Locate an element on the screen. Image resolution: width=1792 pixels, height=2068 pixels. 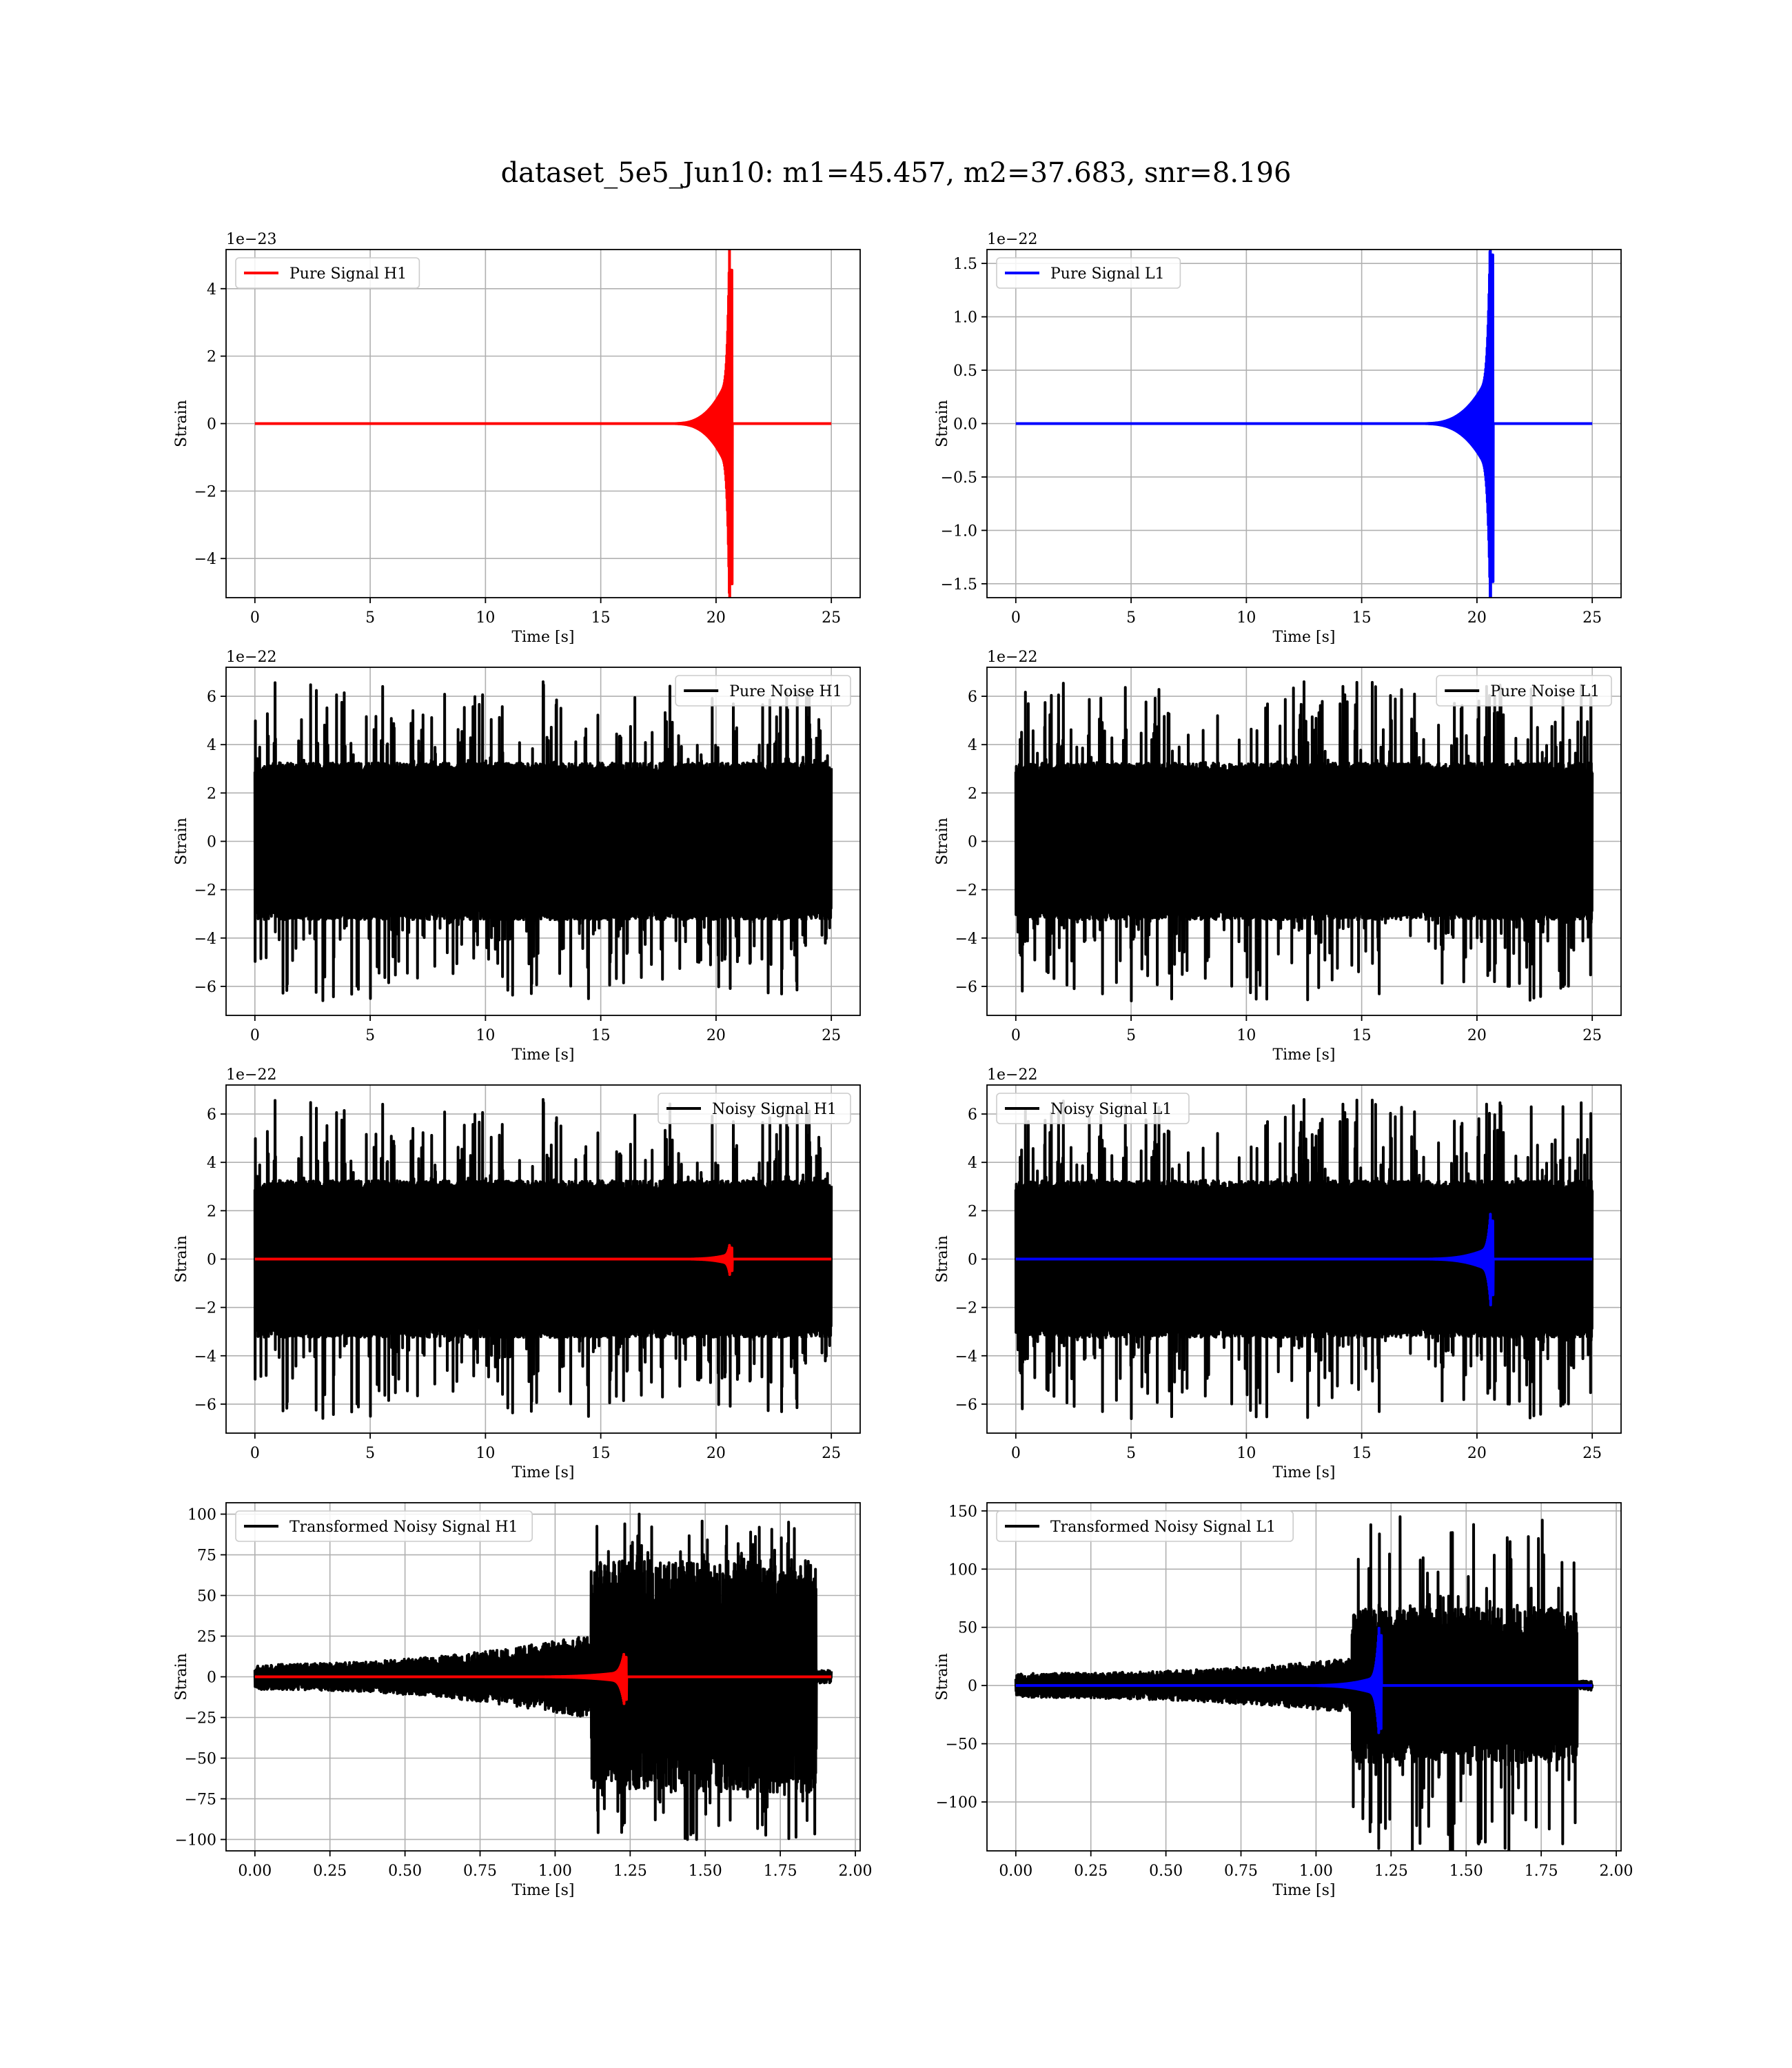
x-tick-label: 1.75 is located at coordinates (1541, 1871).